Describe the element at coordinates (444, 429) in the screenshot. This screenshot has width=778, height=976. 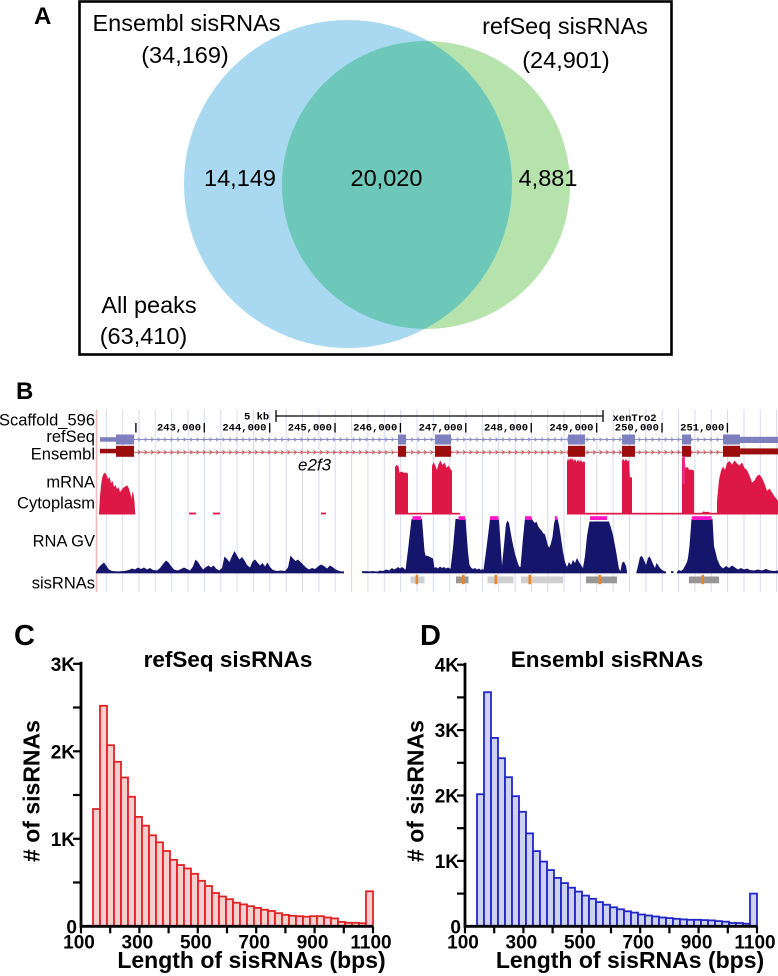
I see `svg-text: 247,000|` at that location.